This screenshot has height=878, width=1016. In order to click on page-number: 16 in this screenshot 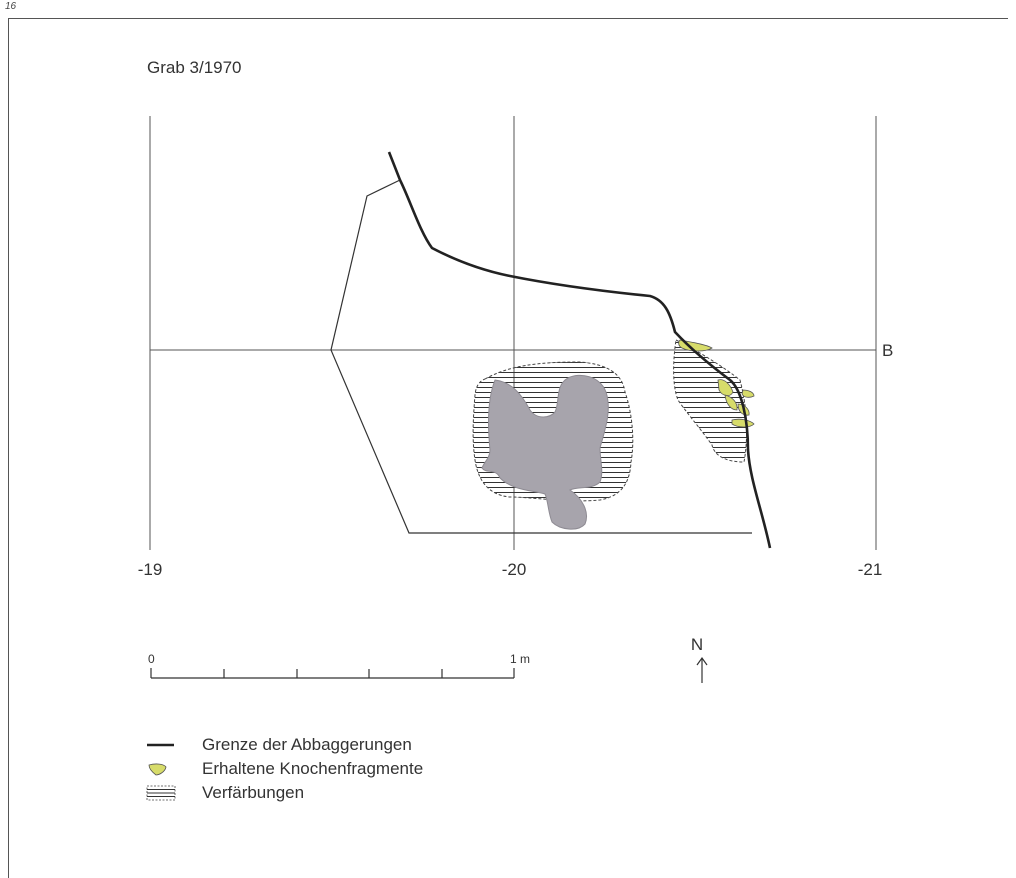, I will do `click(11, 6)`.